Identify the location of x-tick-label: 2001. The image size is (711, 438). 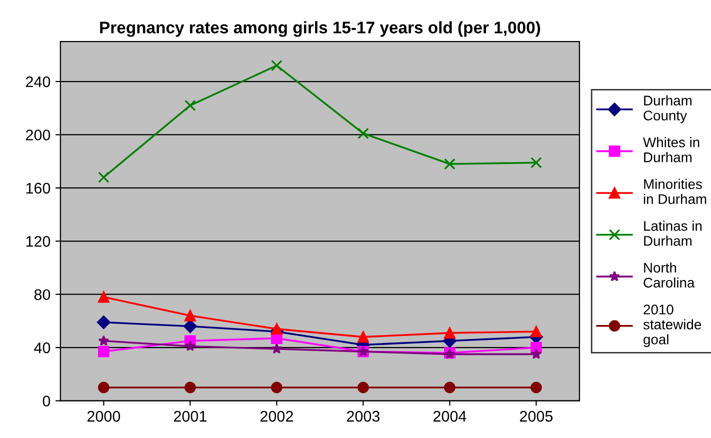
(190, 416).